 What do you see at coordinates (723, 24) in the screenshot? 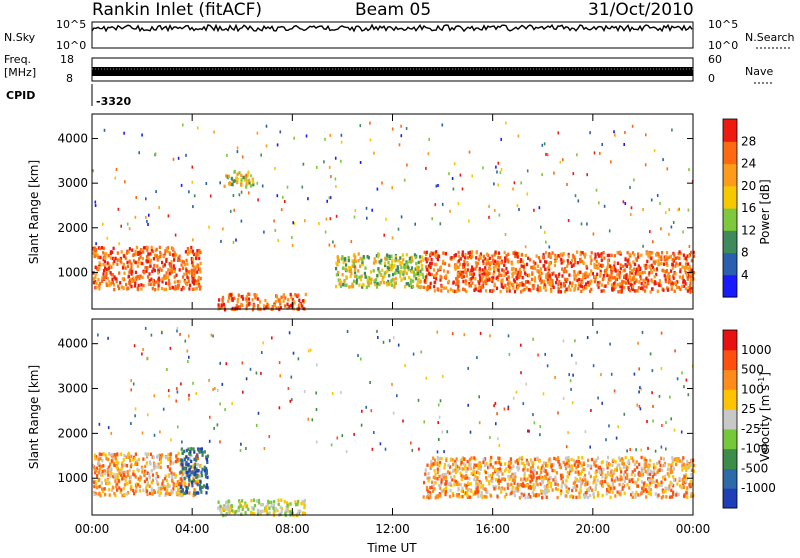
I see `nsearch-top-tick: 10^5` at bounding box center [723, 24].